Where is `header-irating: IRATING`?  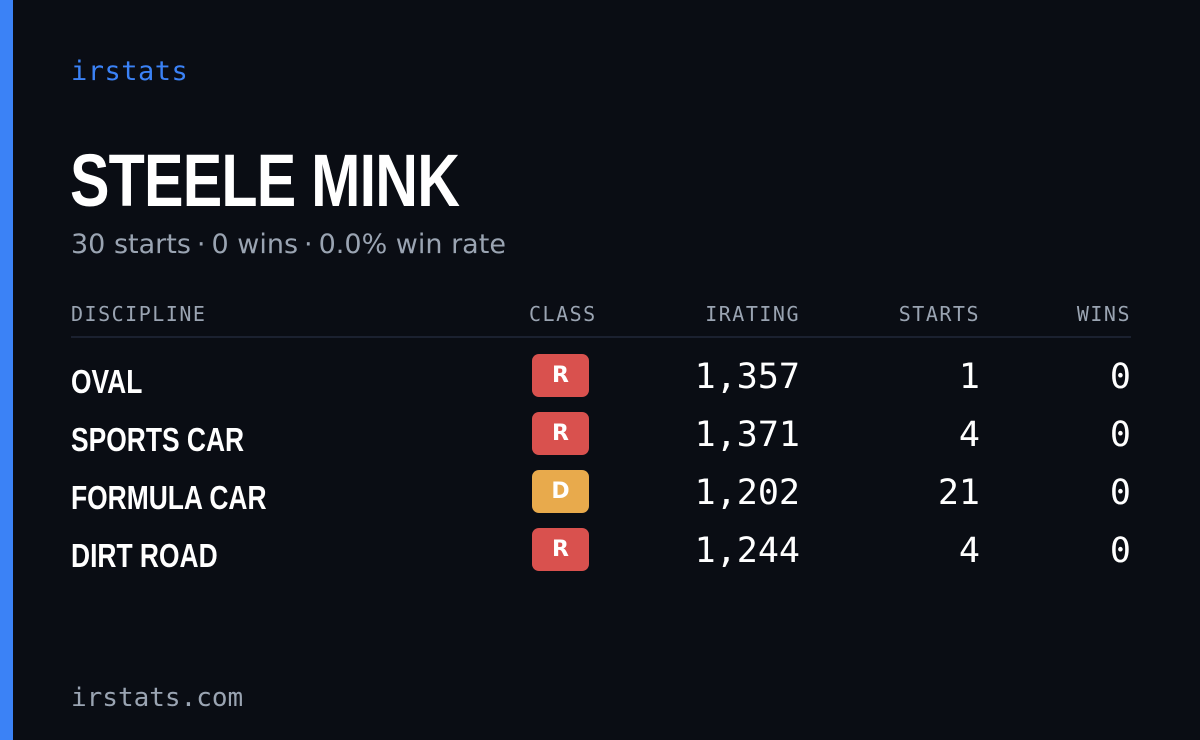 header-irating: IRATING is located at coordinates (752, 314).